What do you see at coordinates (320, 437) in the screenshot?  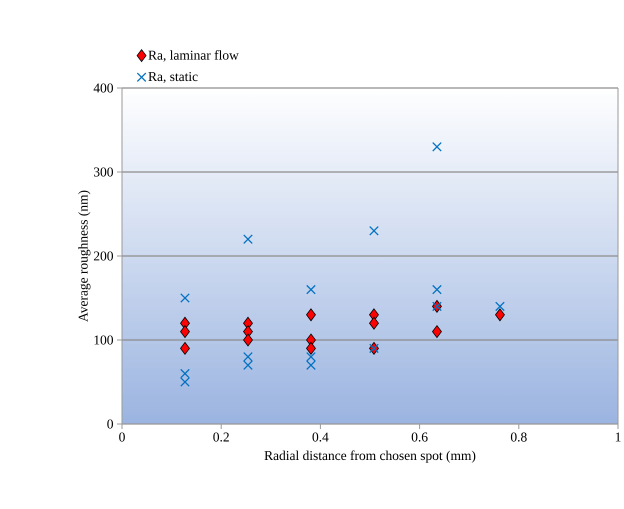 I see `x-tick-label: 0.4` at bounding box center [320, 437].